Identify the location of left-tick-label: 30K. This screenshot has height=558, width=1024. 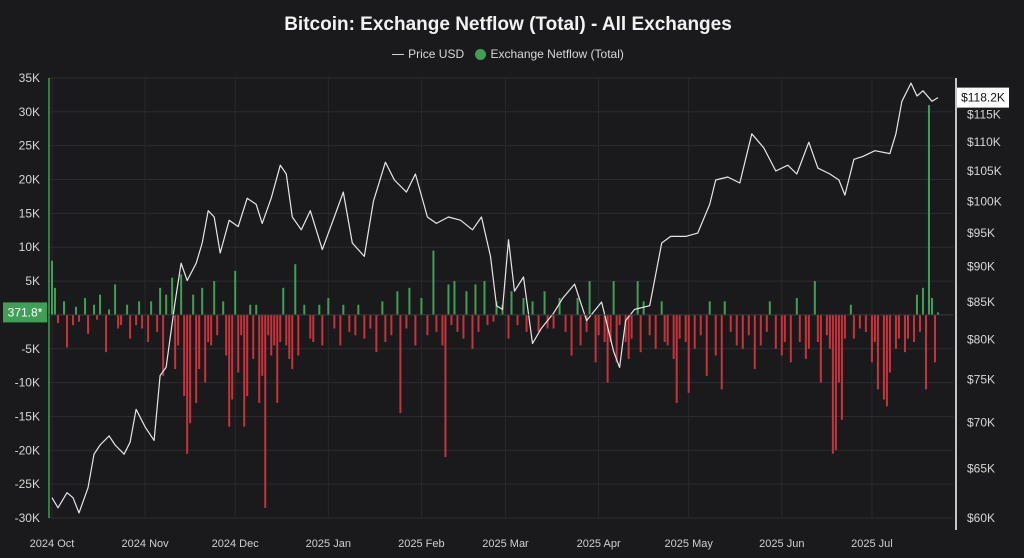
(29, 112).